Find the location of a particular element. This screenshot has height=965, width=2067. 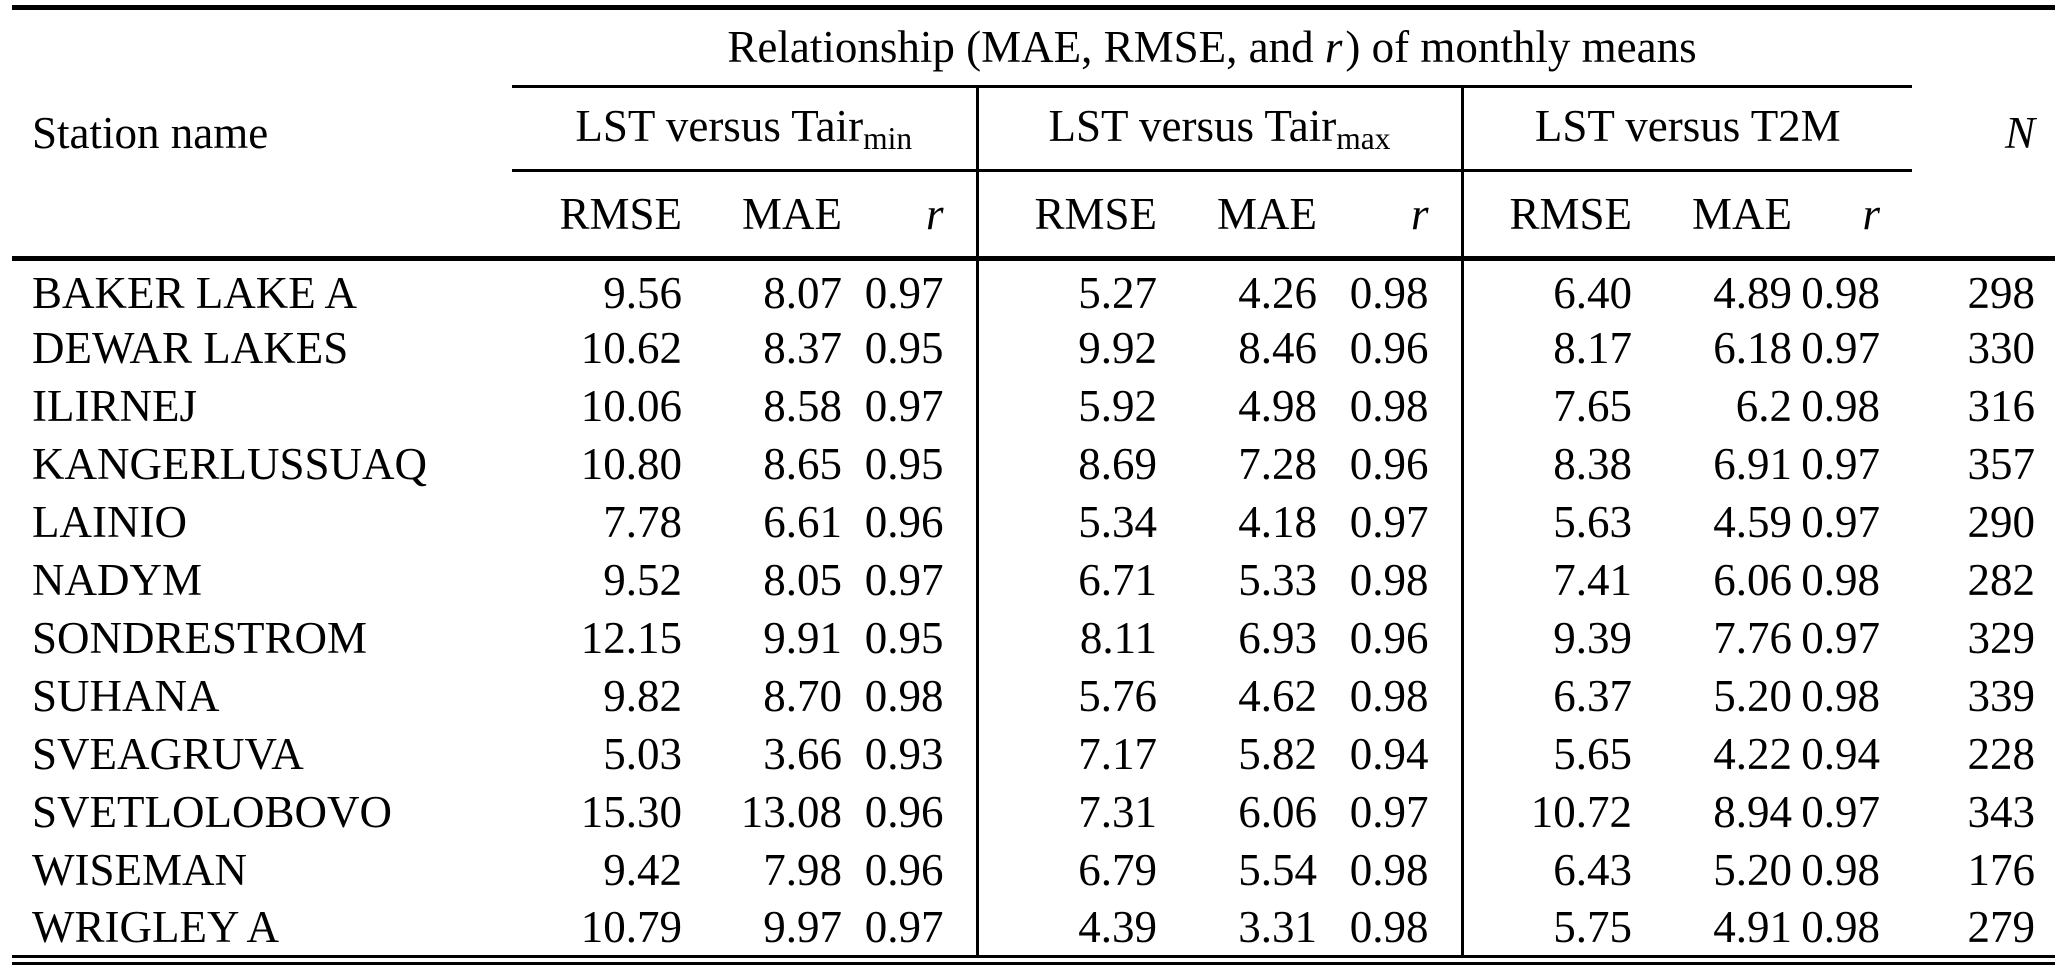

t2m-mae-cell: 4.91 is located at coordinates (1752, 926).